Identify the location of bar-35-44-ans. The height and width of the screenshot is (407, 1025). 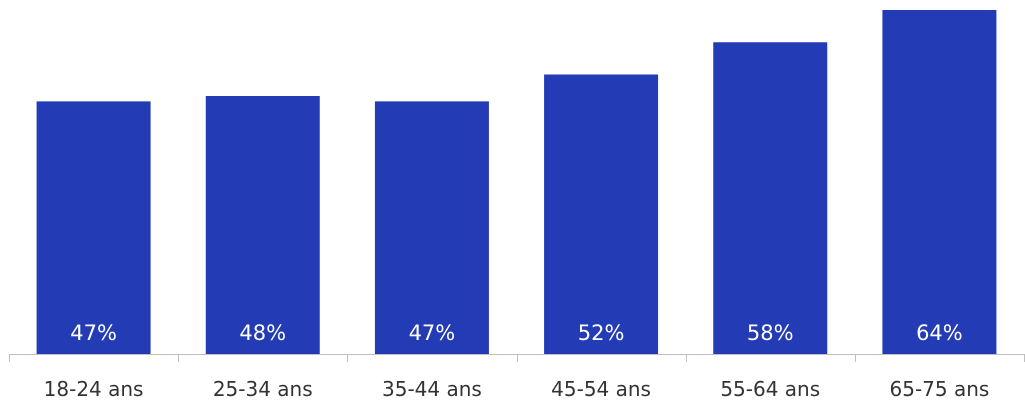
(431, 227).